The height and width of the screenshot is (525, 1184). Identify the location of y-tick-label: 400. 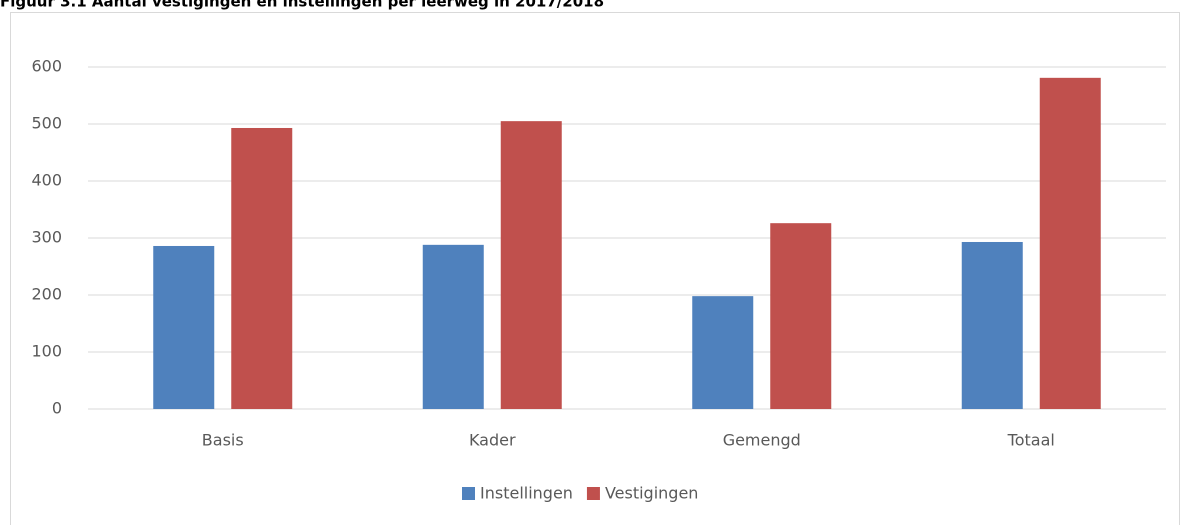
(46, 180).